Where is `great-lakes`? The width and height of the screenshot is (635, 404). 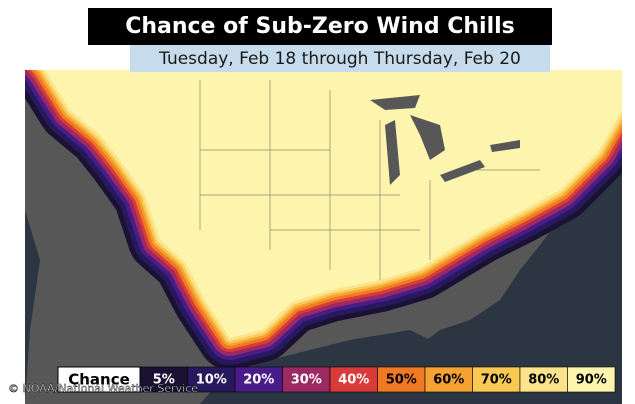
great-lakes is located at coordinates (445, 140).